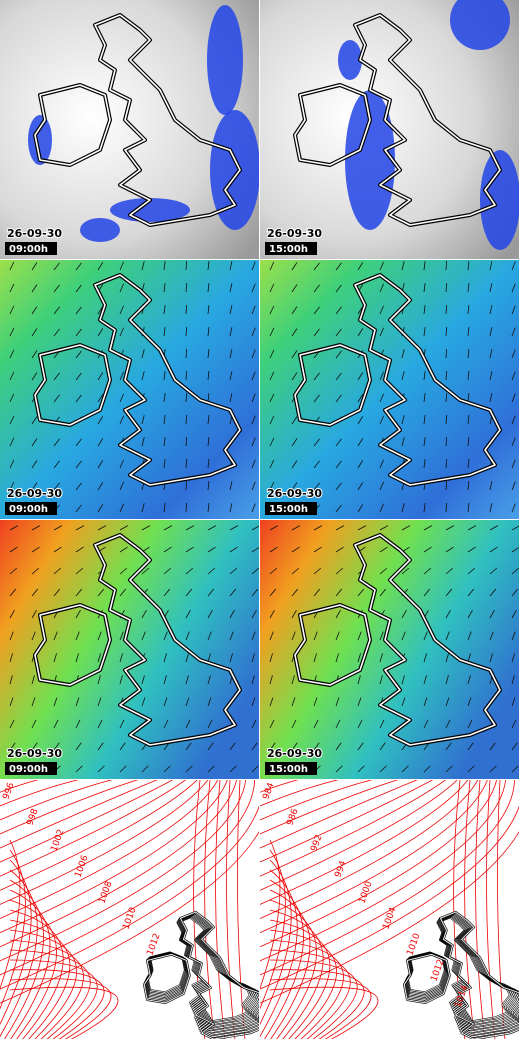 This screenshot has height=1040, width=520. I want to click on time-box, so click(291, 508).